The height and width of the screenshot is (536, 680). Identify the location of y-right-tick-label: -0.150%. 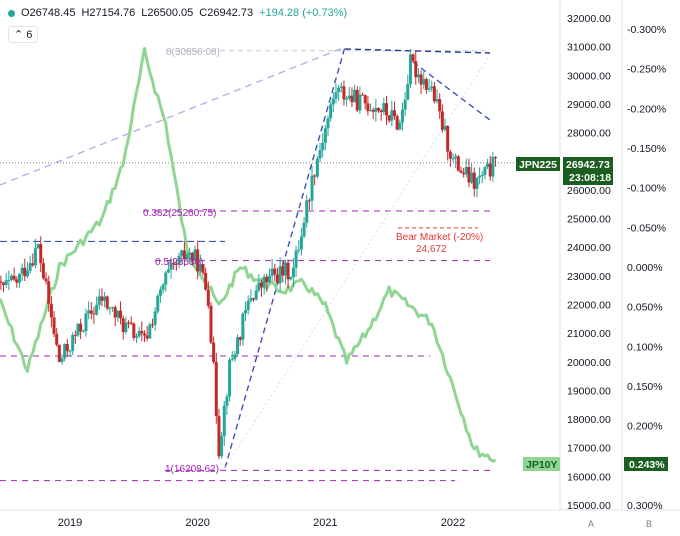
(646, 149).